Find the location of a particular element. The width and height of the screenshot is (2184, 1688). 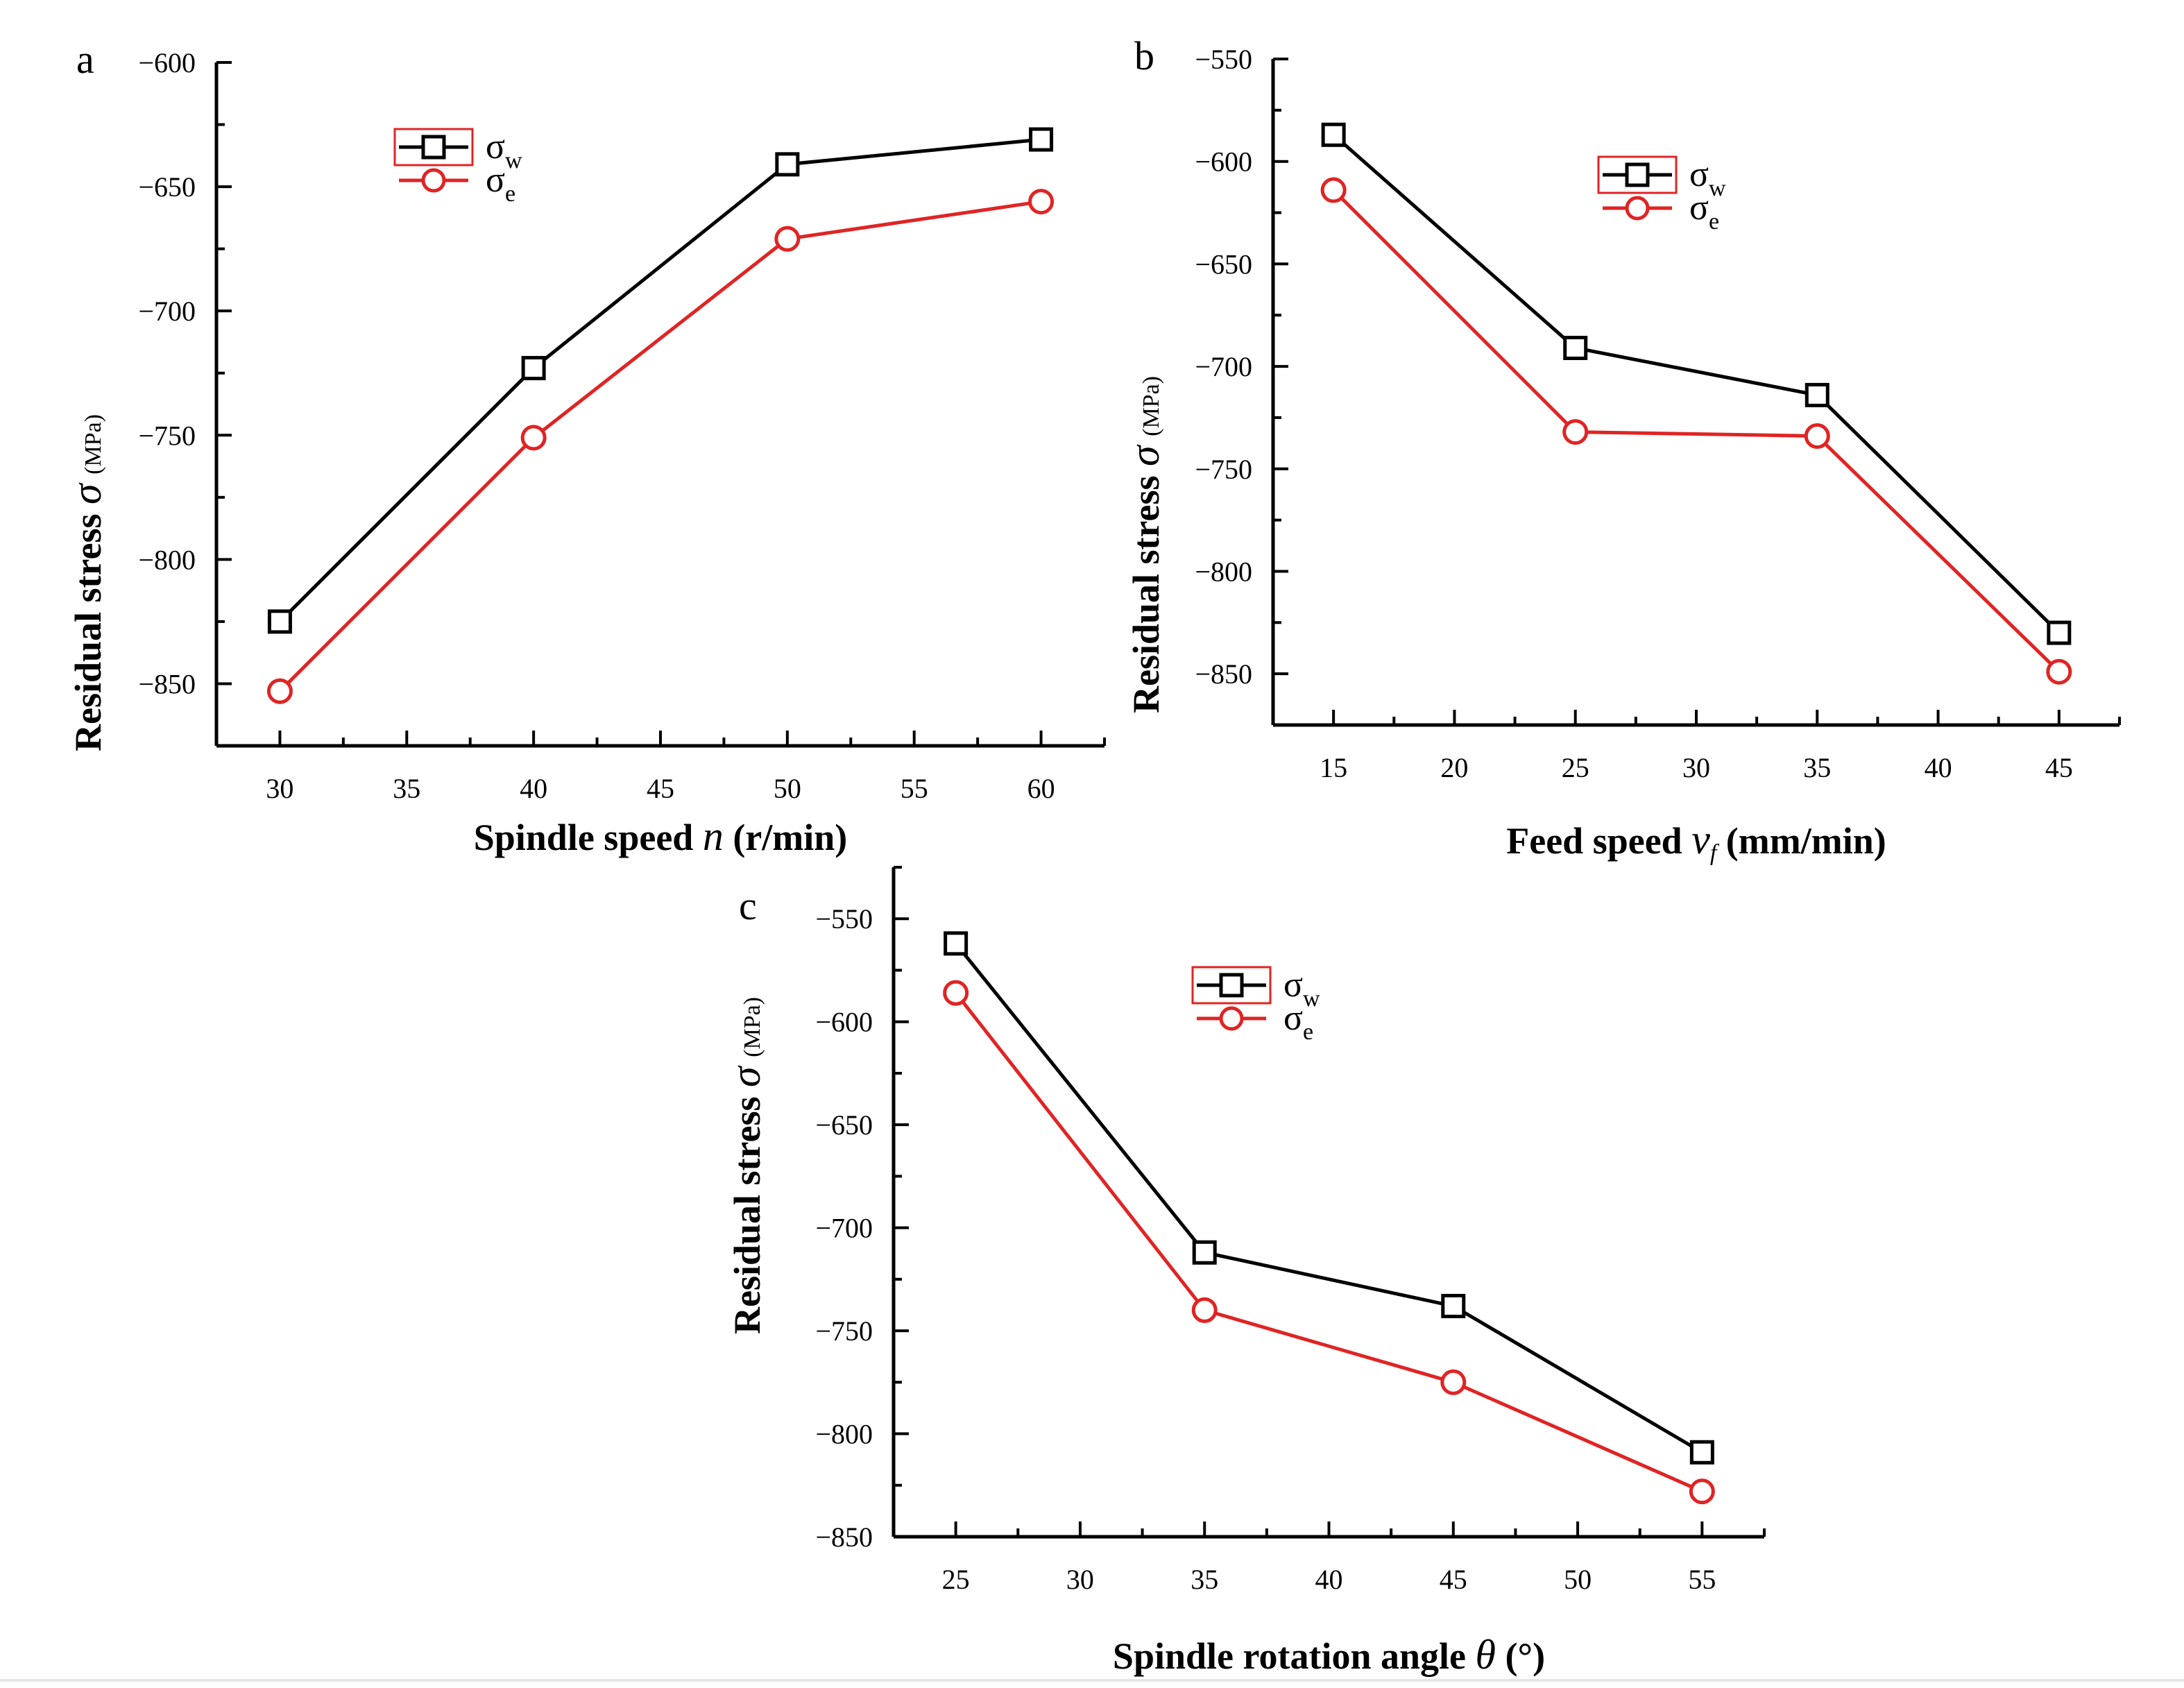

x-tick-label: 60 is located at coordinates (1041, 788).